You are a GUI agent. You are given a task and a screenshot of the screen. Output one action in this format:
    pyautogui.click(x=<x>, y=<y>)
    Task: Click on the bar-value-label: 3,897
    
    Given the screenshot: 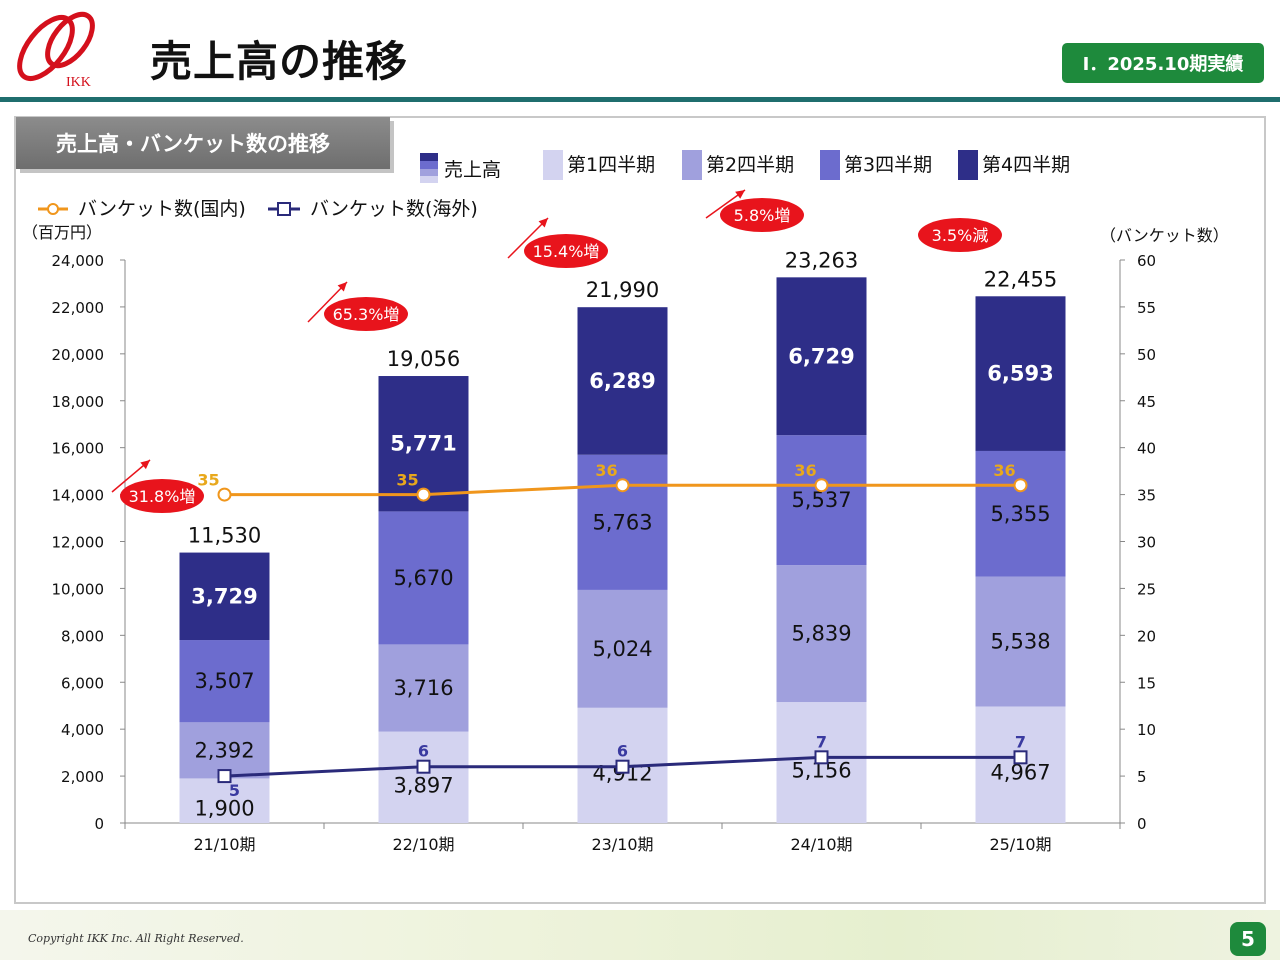 What is the action you would take?
    pyautogui.click(x=423, y=785)
    